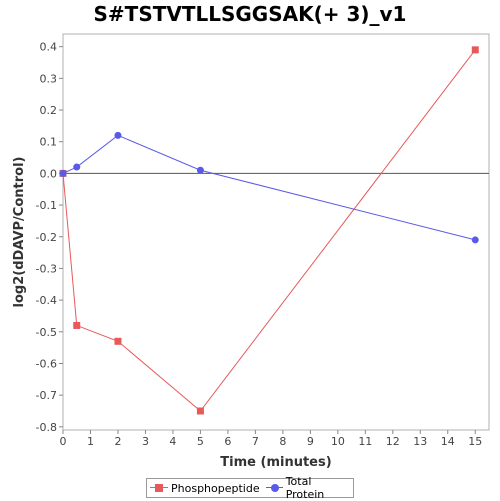 The width and height of the screenshot is (500, 501). Describe the element at coordinates (46, 268) in the screenshot. I see `y-tick-label: -0.3` at that location.